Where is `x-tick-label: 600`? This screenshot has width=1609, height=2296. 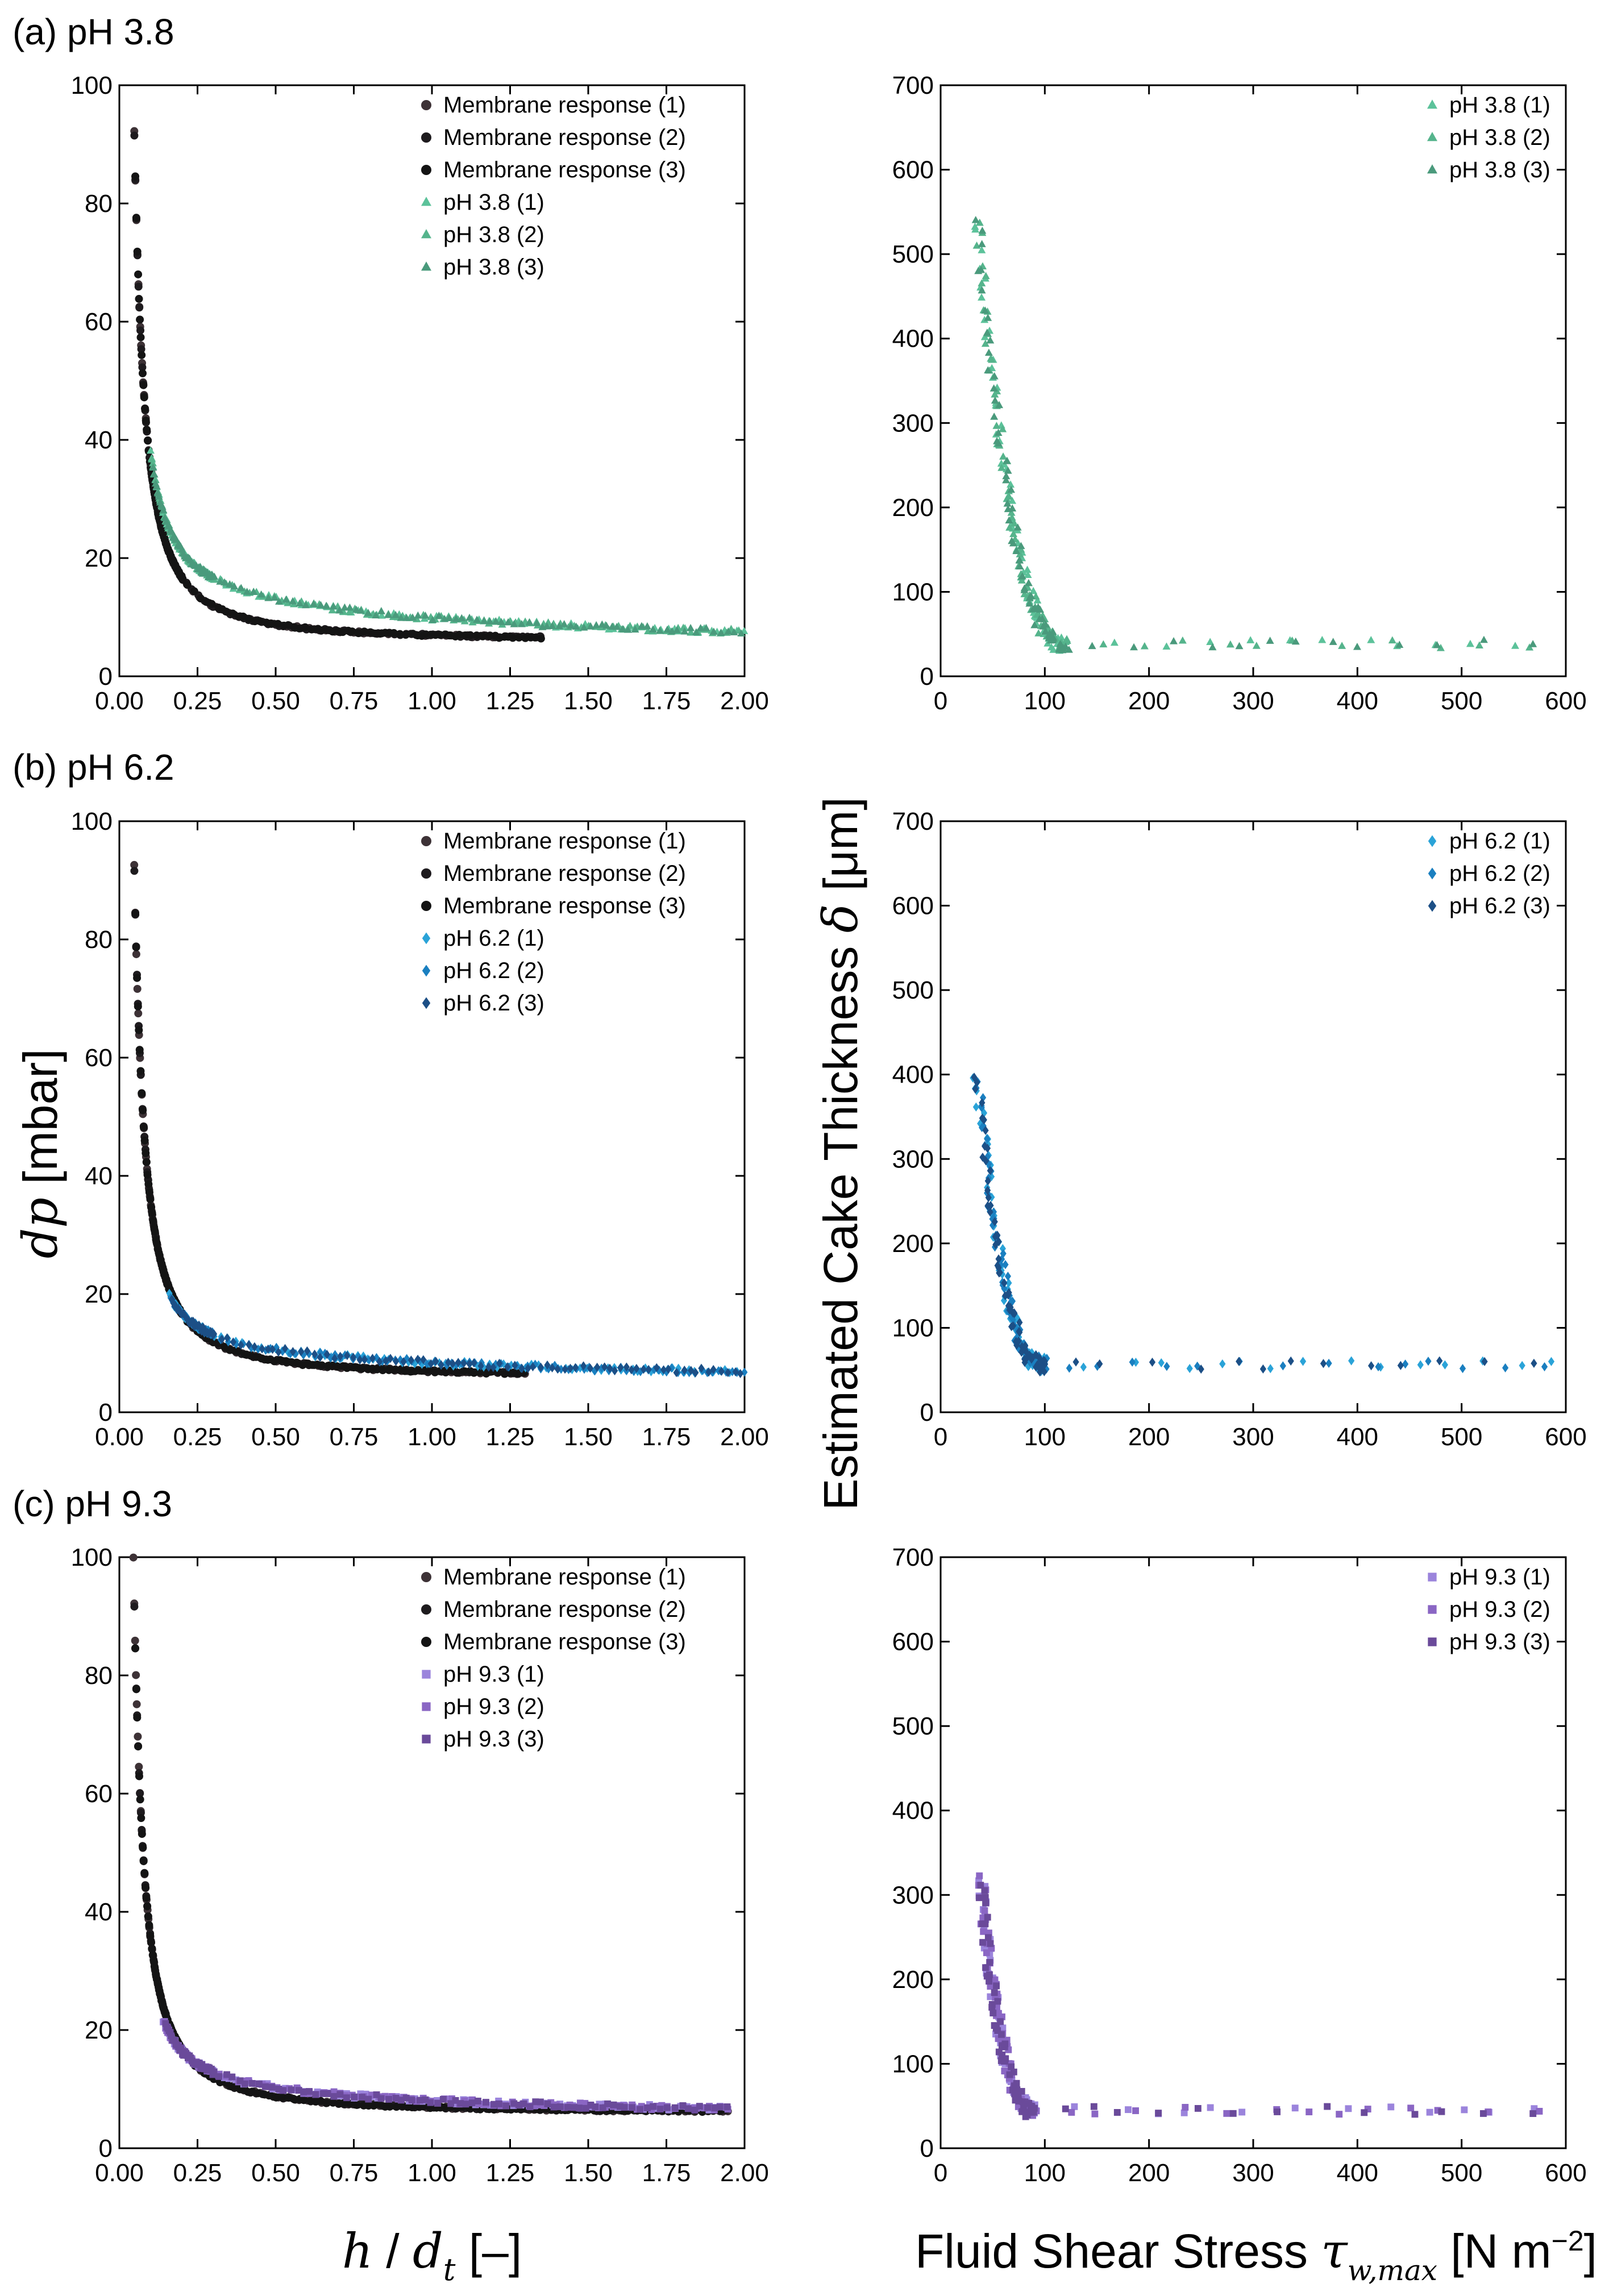
x-tick-label: 600 is located at coordinates (1565, 701).